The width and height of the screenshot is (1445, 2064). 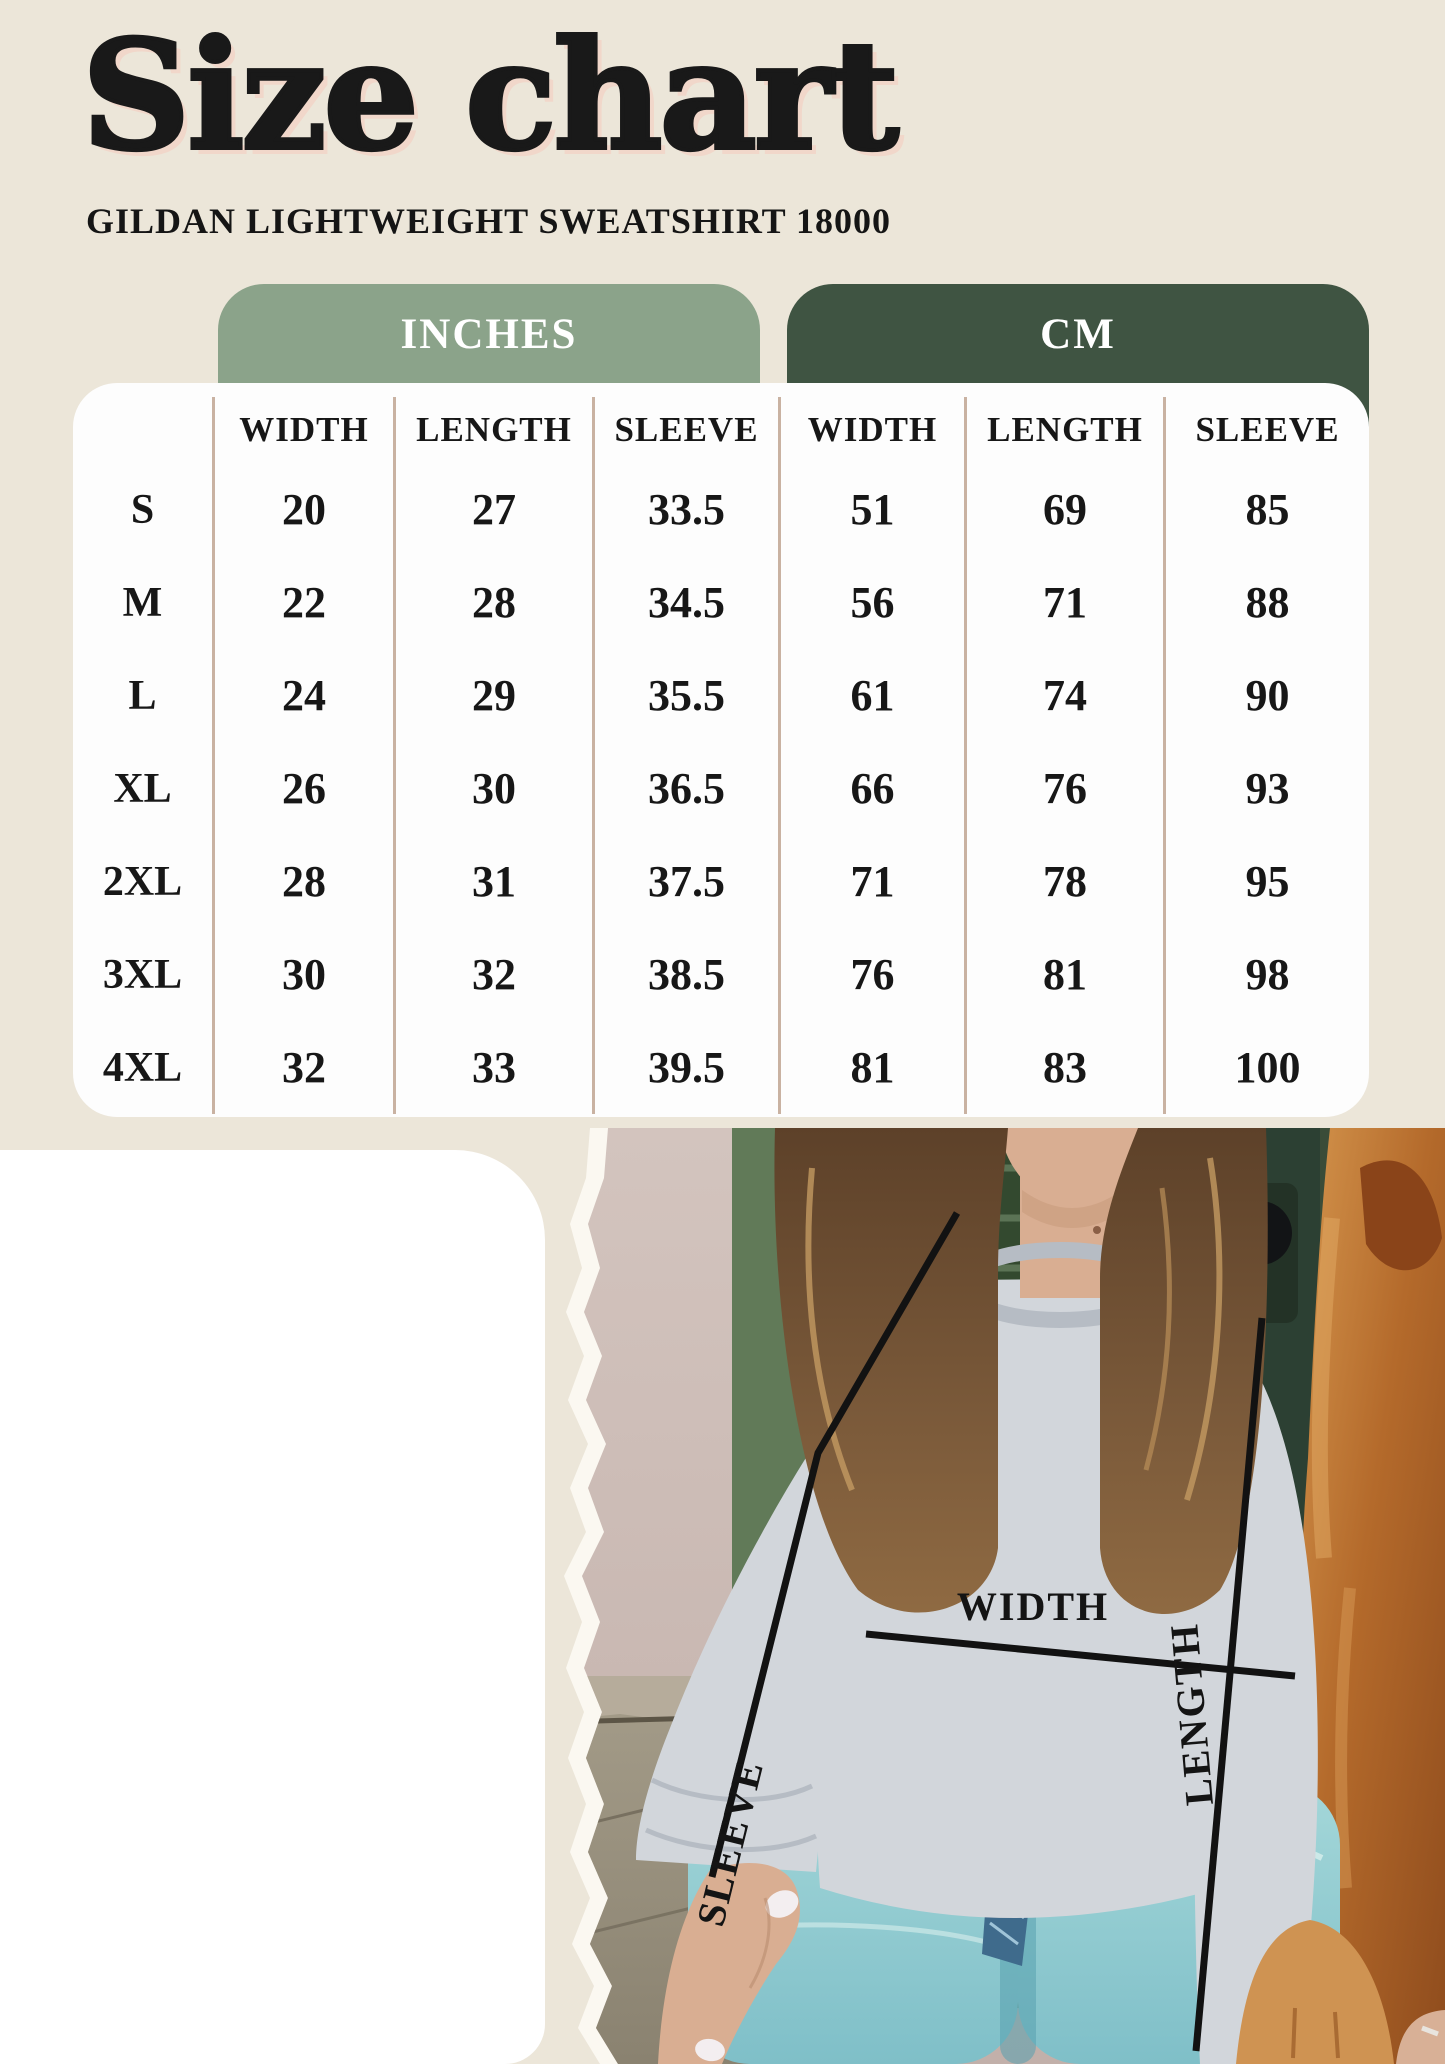 What do you see at coordinates (1063, 509) in the screenshot?
I see `value-cell: 69` at bounding box center [1063, 509].